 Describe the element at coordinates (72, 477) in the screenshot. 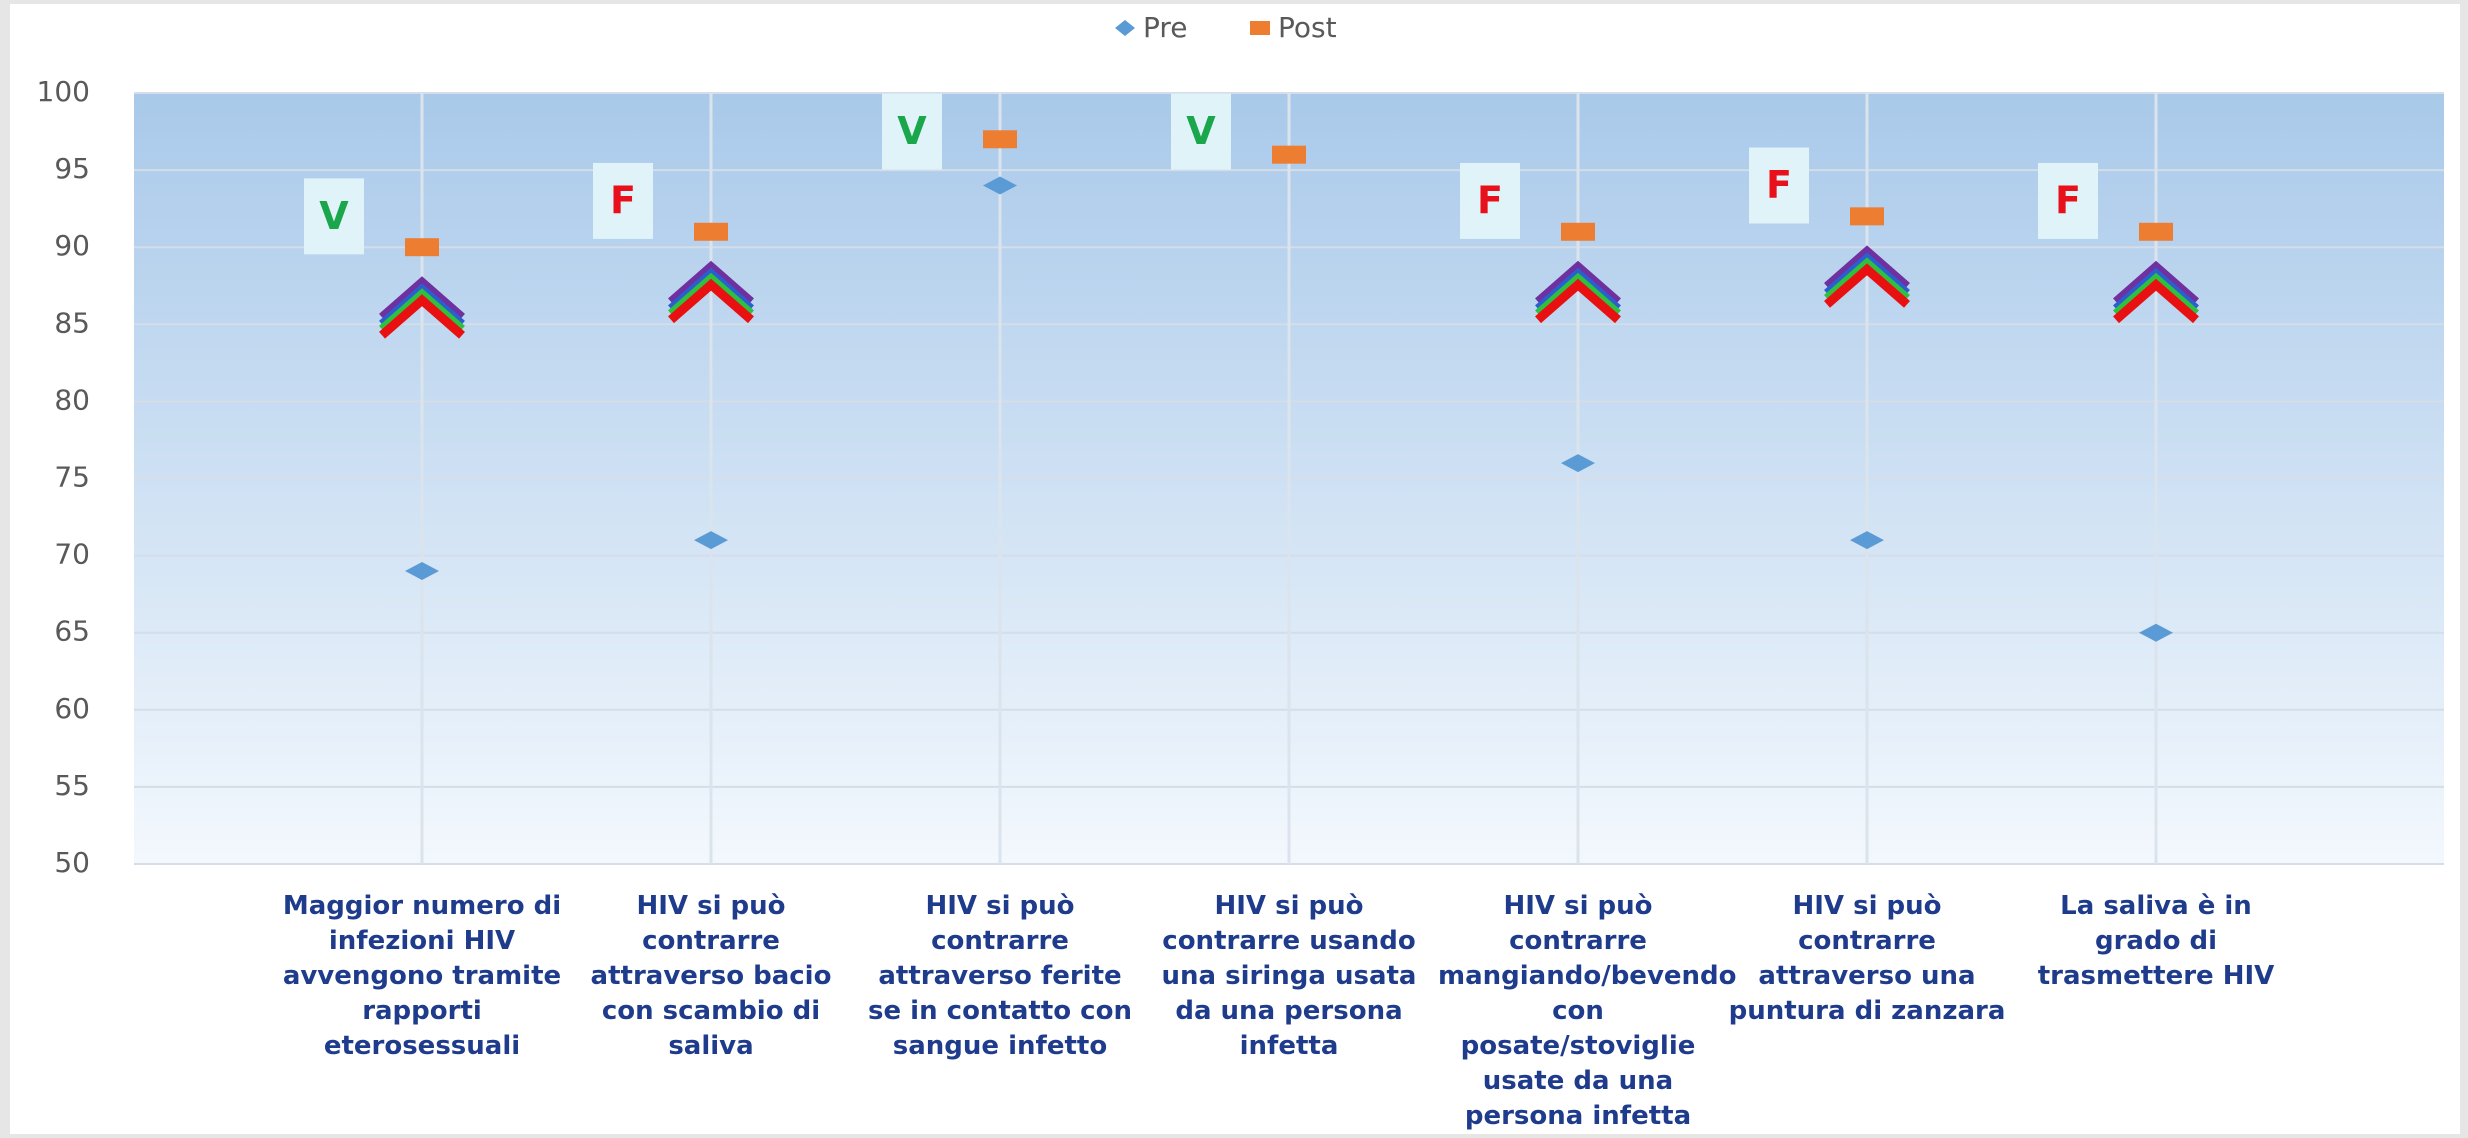

I see `y-tick-label: 75` at that location.